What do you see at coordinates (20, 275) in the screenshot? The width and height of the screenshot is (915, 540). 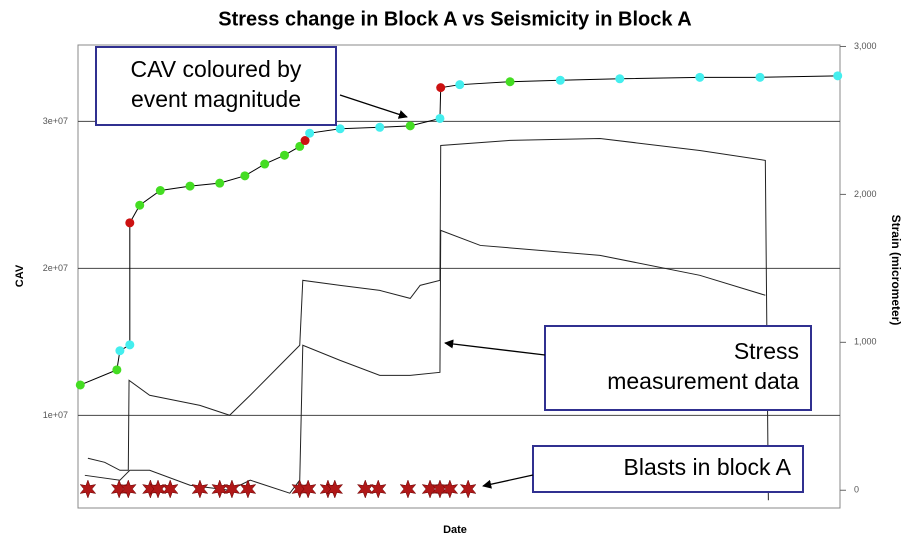 I see `y-axis-label: CAV` at bounding box center [20, 275].